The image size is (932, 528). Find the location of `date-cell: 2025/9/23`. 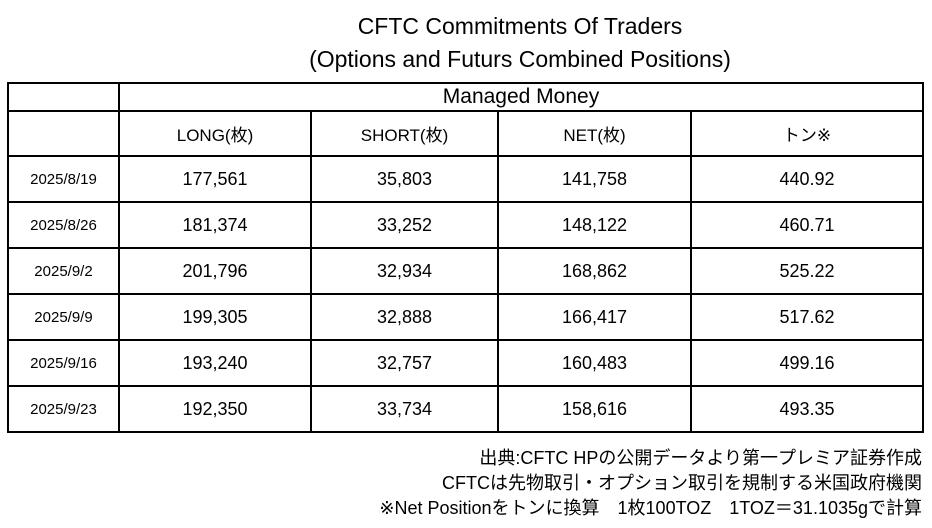

date-cell: 2025/9/23 is located at coordinates (63, 409).